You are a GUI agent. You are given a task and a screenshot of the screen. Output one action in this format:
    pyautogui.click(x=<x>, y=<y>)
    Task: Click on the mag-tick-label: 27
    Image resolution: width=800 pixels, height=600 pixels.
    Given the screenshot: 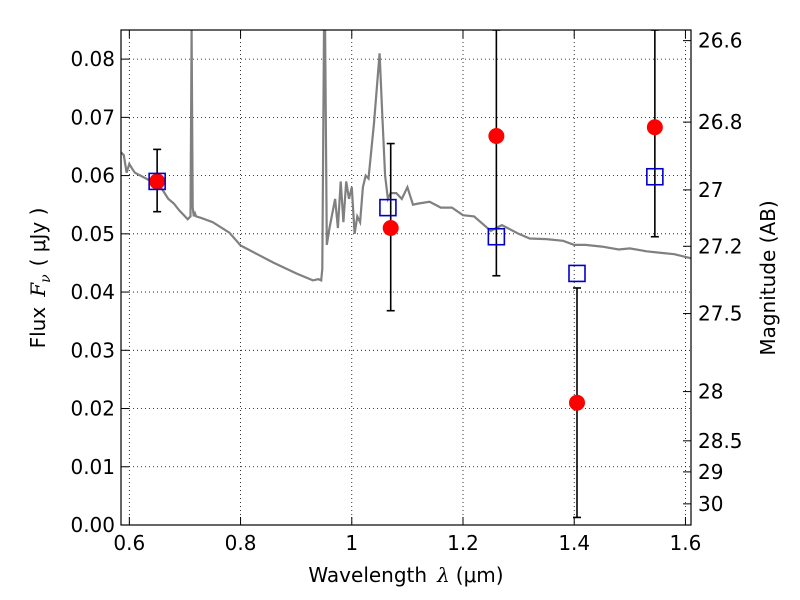 What is the action you would take?
    pyautogui.click(x=710, y=190)
    